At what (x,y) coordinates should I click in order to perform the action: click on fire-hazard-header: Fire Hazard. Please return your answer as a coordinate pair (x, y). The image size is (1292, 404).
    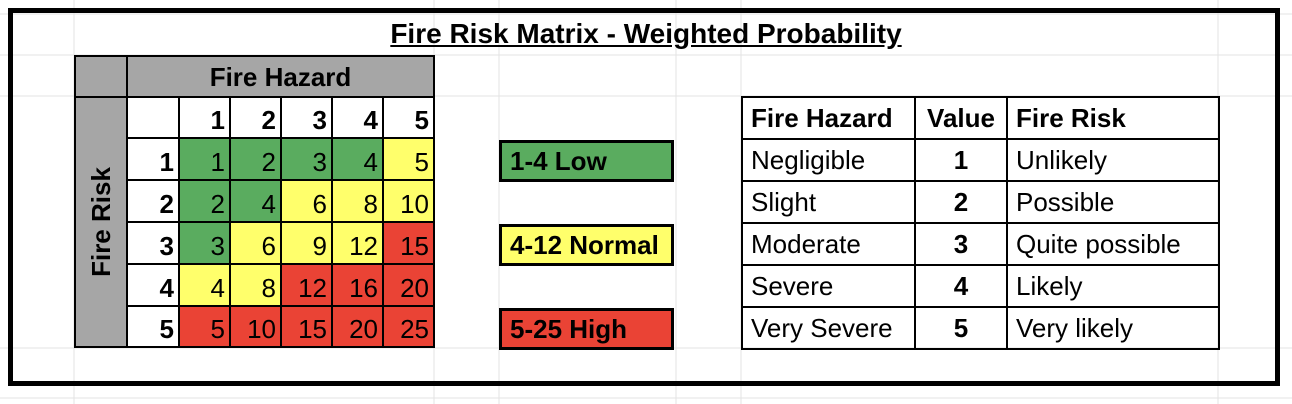
    Looking at the image, I should click on (280, 76).